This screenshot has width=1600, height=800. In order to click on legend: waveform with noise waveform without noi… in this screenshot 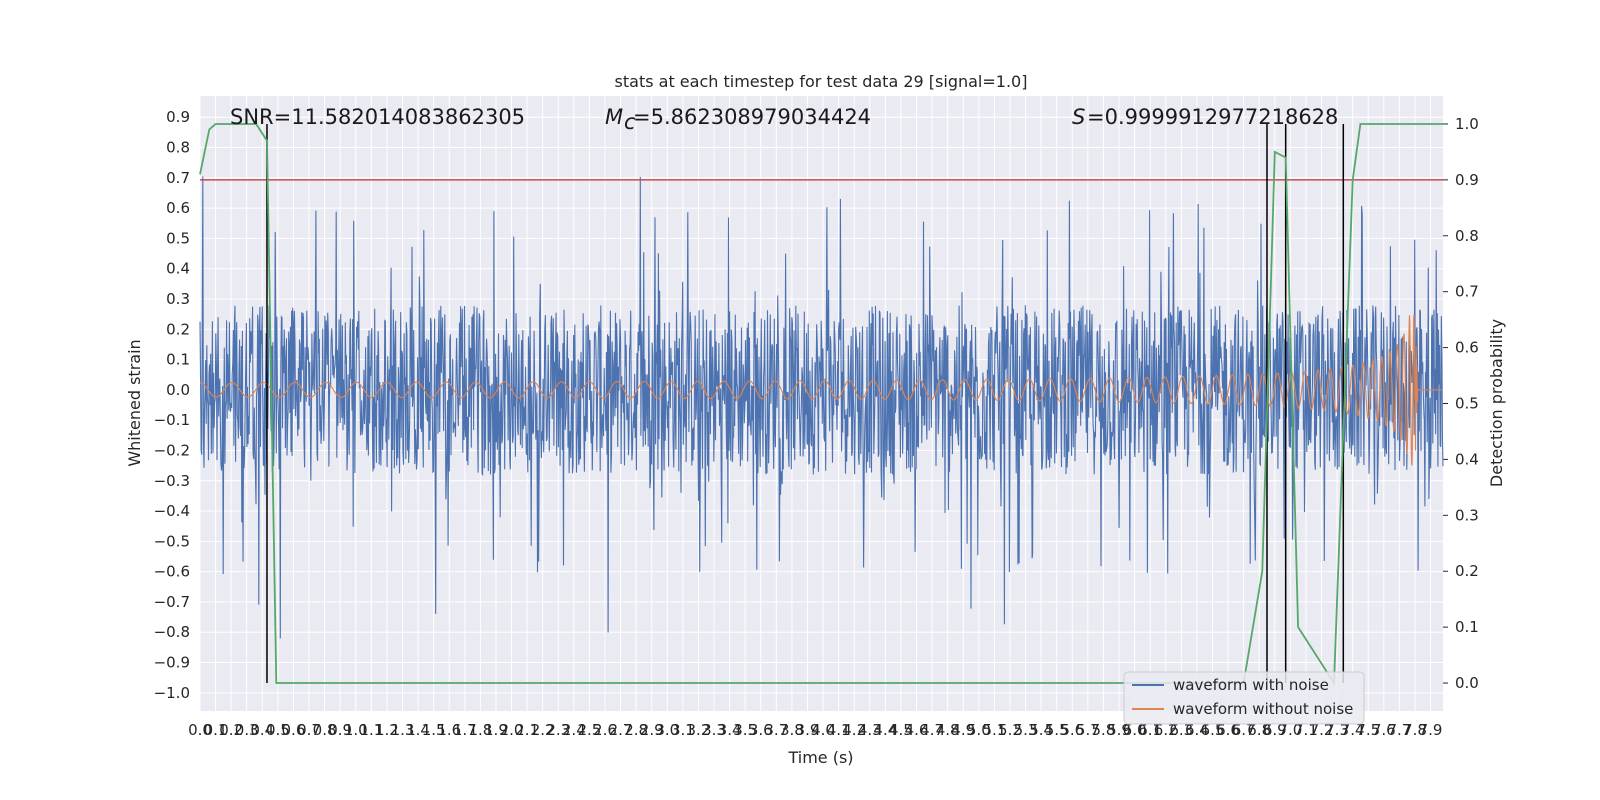, I will do `click(1244, 698)`.